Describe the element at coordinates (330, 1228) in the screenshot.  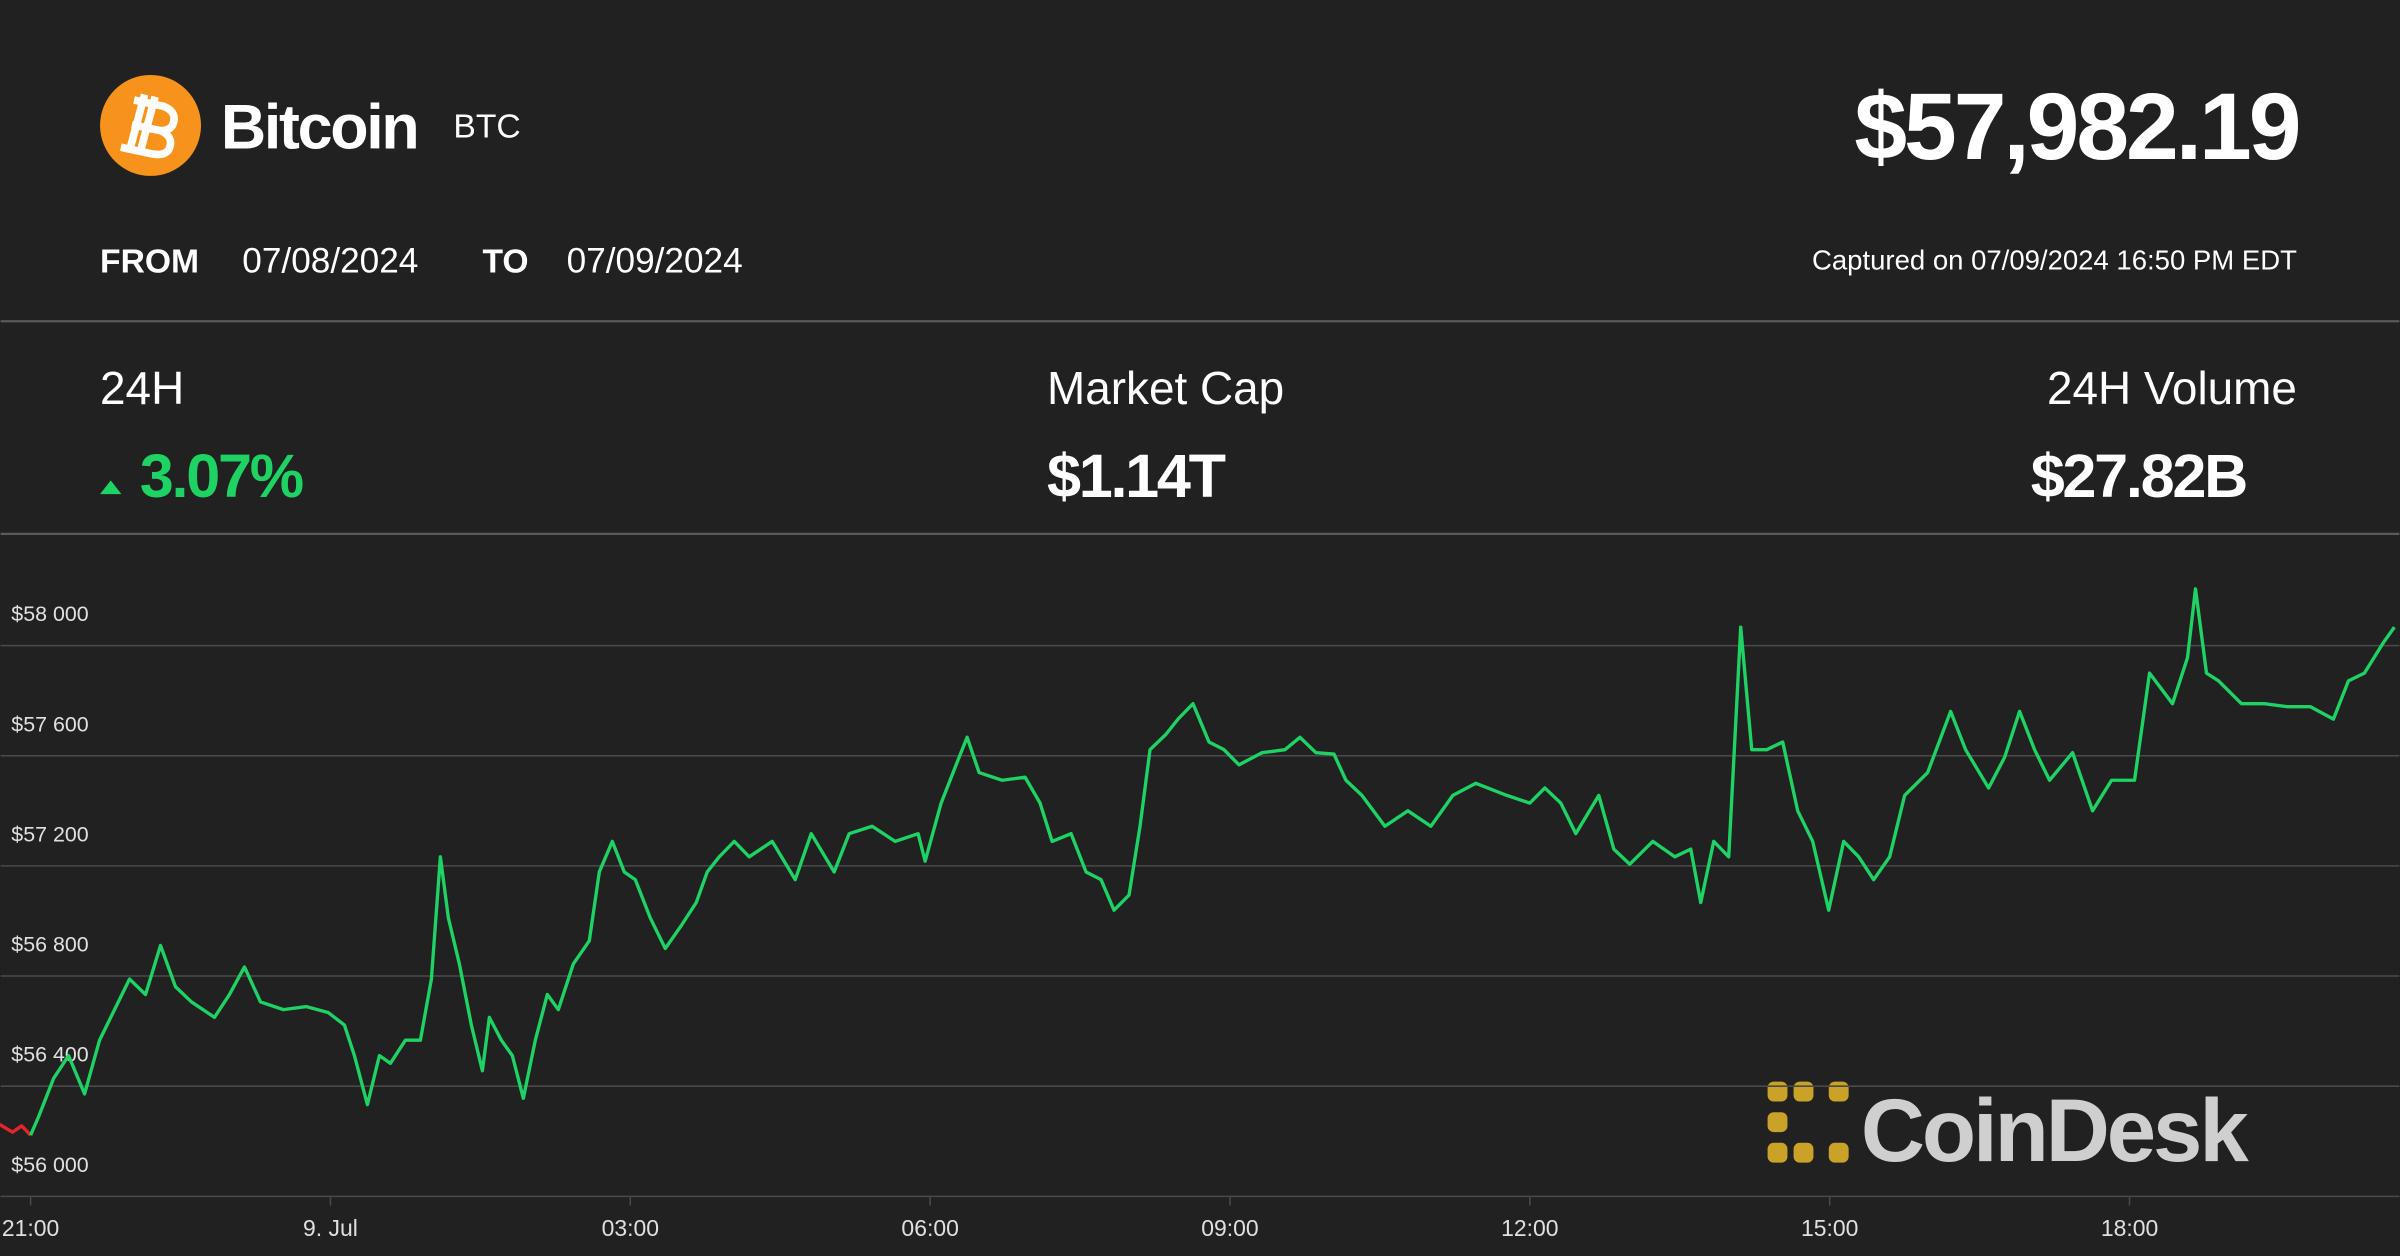
I see `x-tick-label: 9. Jul` at that location.